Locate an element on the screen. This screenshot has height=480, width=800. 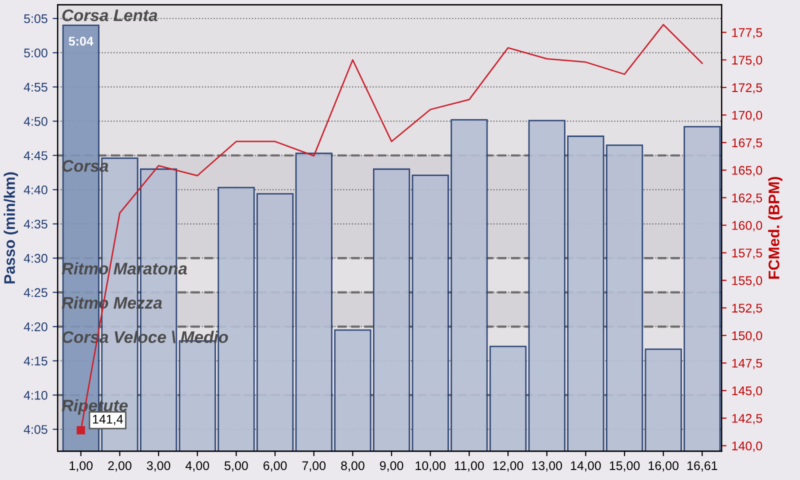
y-tick-label: 4:05 is located at coordinates (36, 429).